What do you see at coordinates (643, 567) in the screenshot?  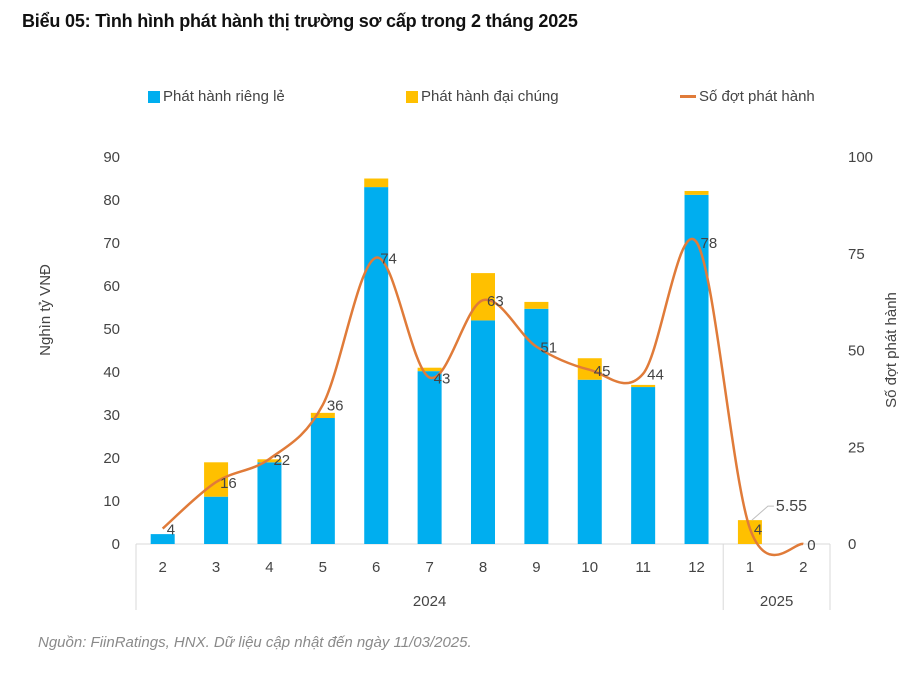 I see `x-tick-label: 11` at bounding box center [643, 567].